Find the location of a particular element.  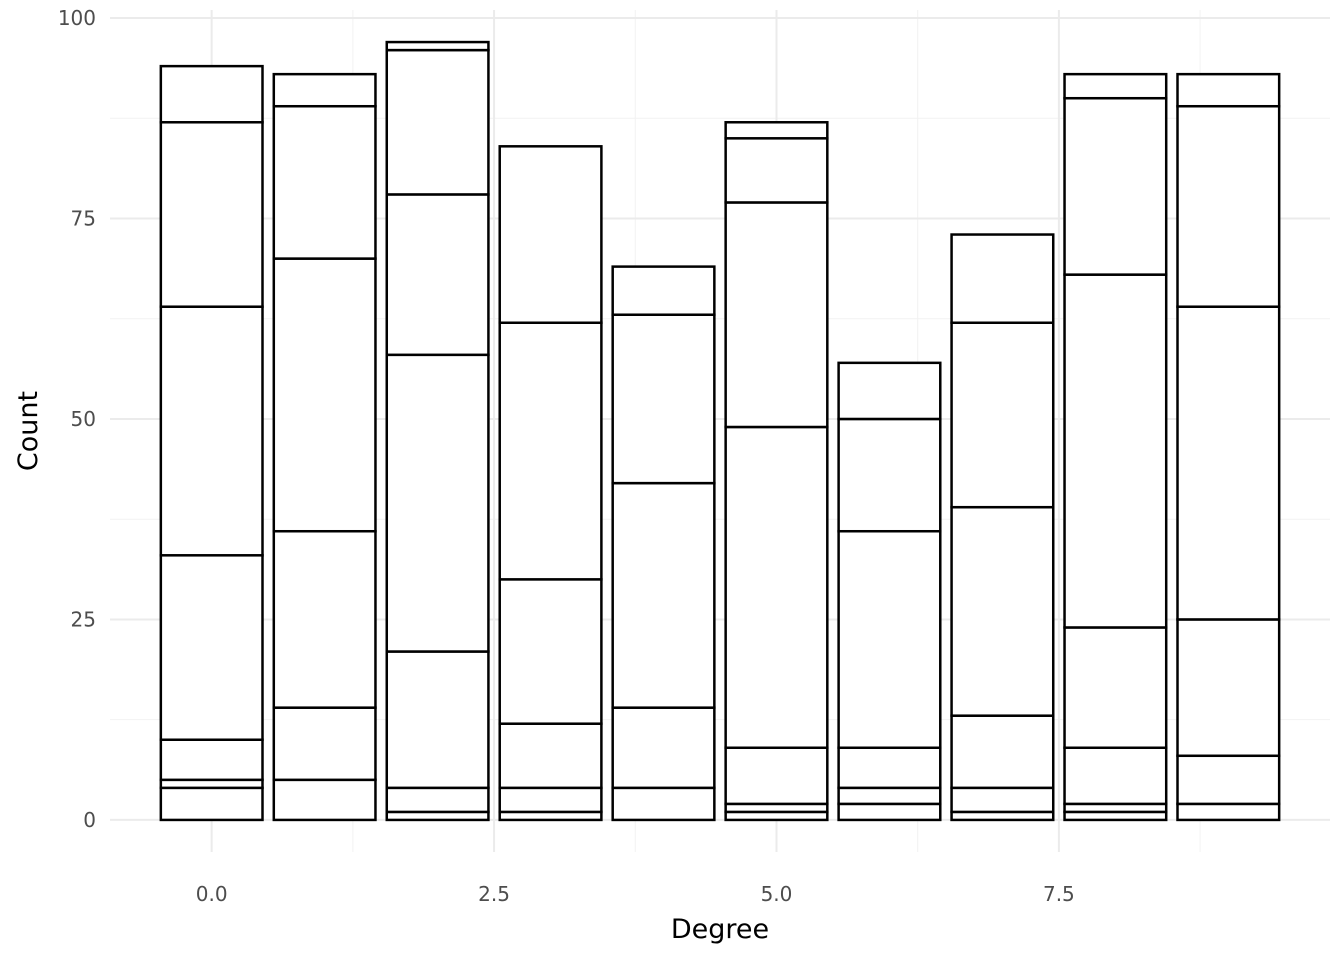

x-tick-label: 7.5 is located at coordinates (1059, 894).